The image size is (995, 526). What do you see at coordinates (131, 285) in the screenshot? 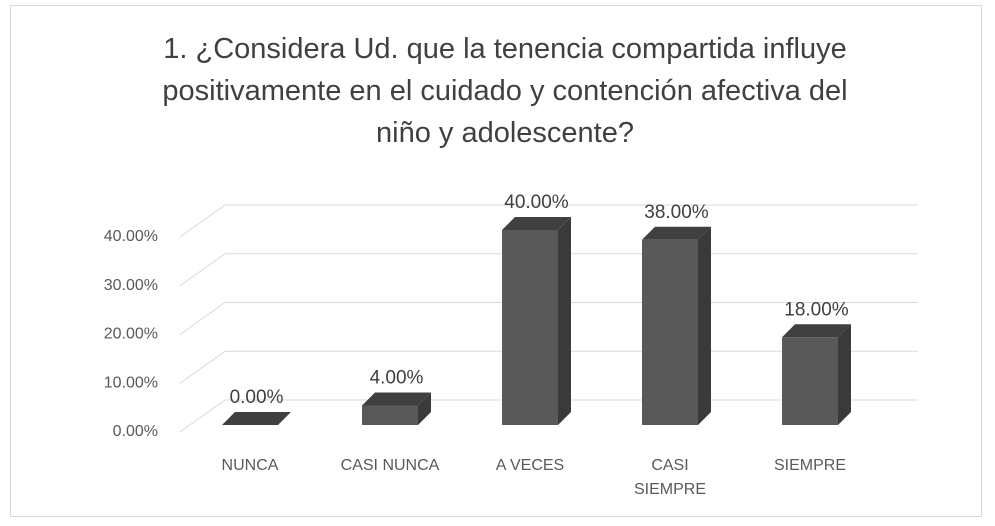
I see `y-tick-label: 30.00%` at bounding box center [131, 285].